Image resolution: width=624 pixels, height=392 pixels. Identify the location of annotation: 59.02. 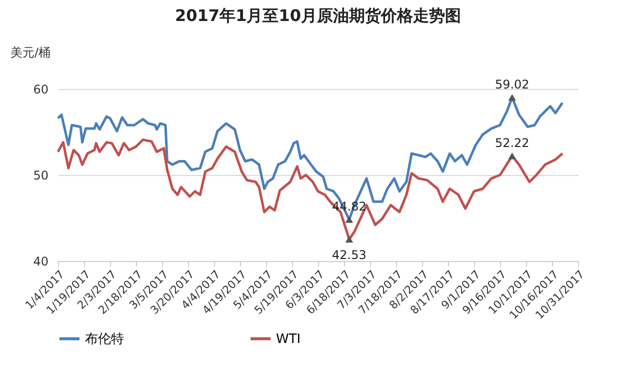
(512, 84).